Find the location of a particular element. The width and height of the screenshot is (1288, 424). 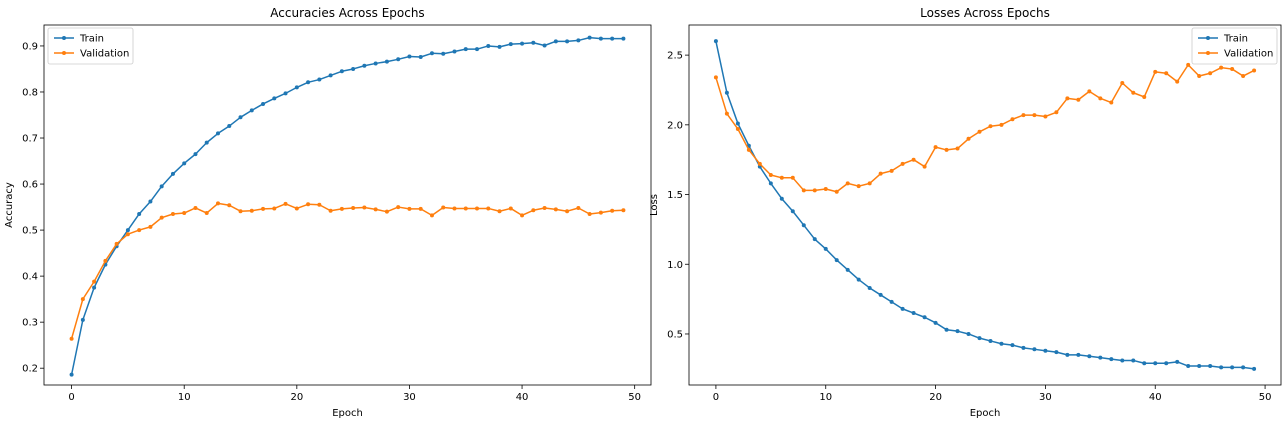

series-line is located at coordinates (347, 270).